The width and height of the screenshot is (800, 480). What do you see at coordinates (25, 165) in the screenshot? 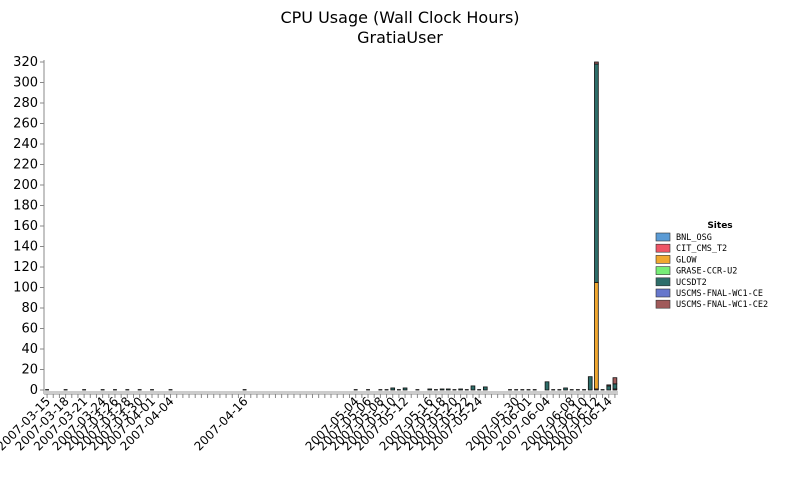
I see `y-tick-label: 220` at bounding box center [25, 165].